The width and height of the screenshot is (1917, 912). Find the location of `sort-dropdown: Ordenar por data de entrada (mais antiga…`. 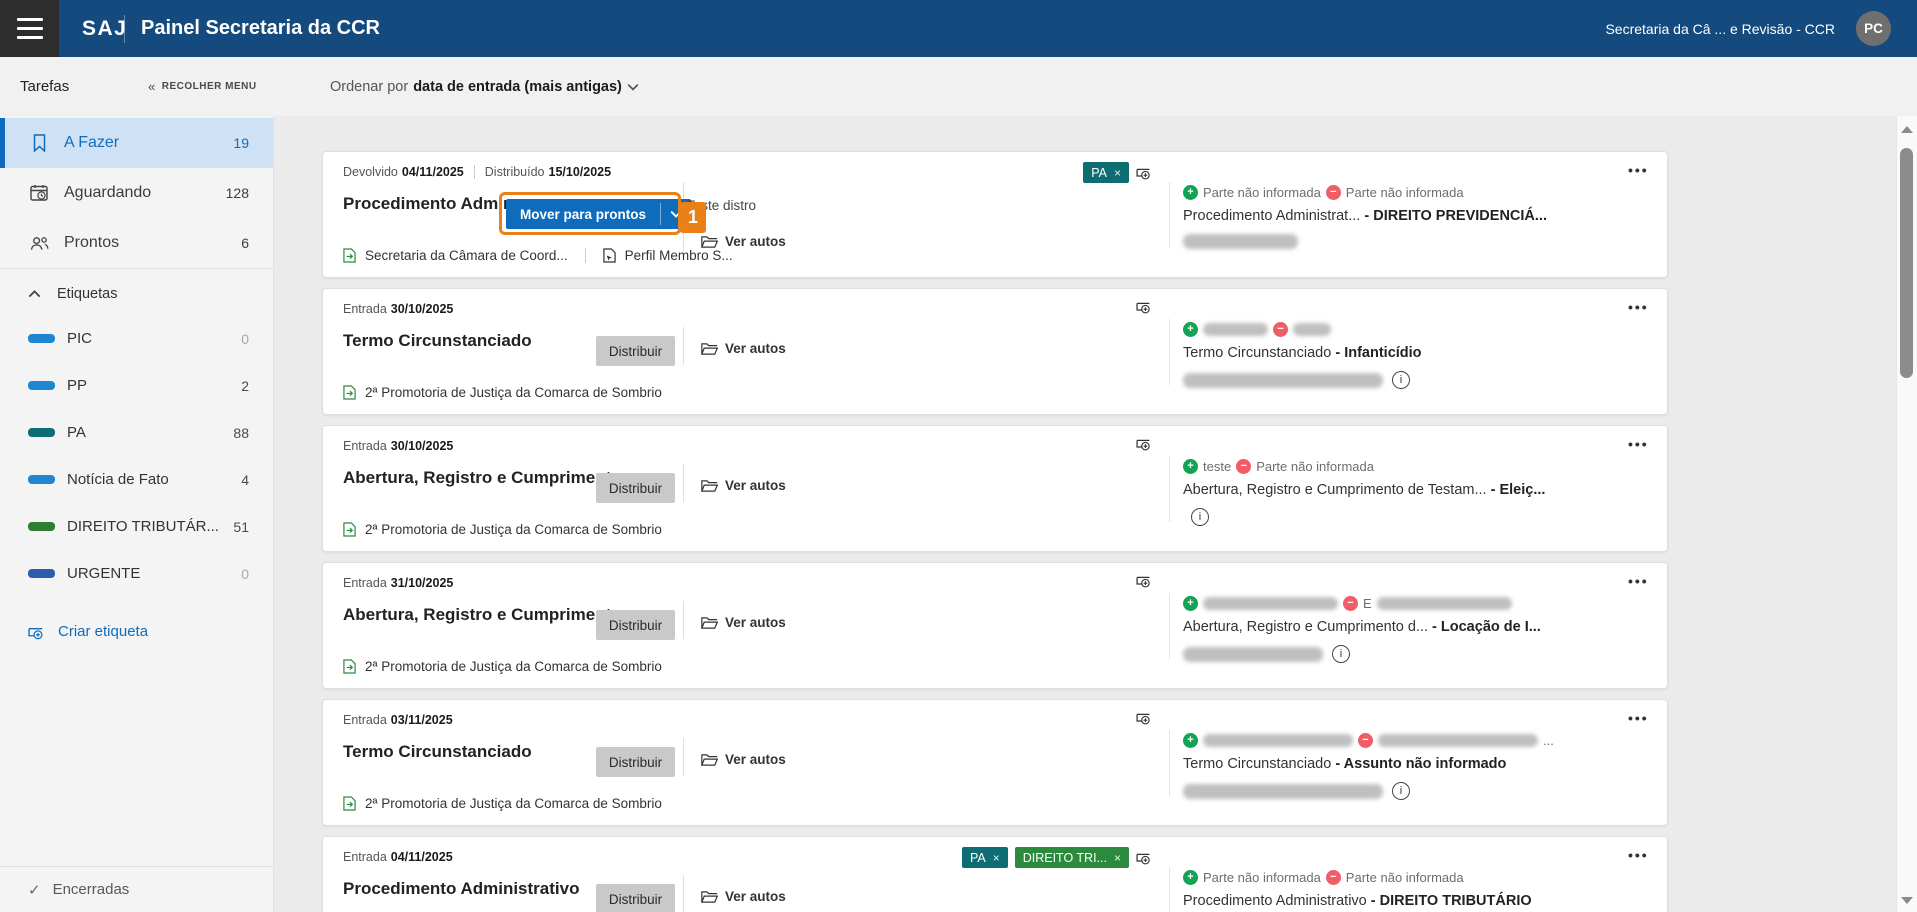

sort-dropdown: Ordenar por data de entrada (mais antiga… is located at coordinates (484, 86).